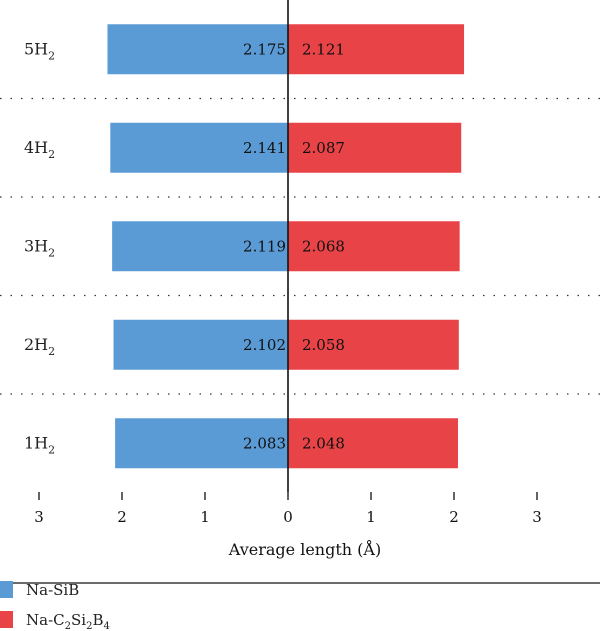  What do you see at coordinates (323, 443) in the screenshot?
I see `data-label: 2.048` at bounding box center [323, 443].